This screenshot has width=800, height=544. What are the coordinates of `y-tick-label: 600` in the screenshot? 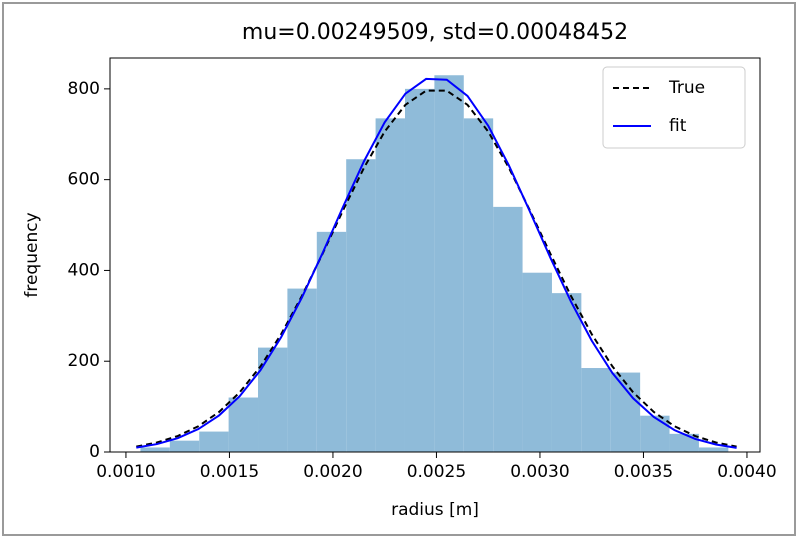 It's located at (84, 180).